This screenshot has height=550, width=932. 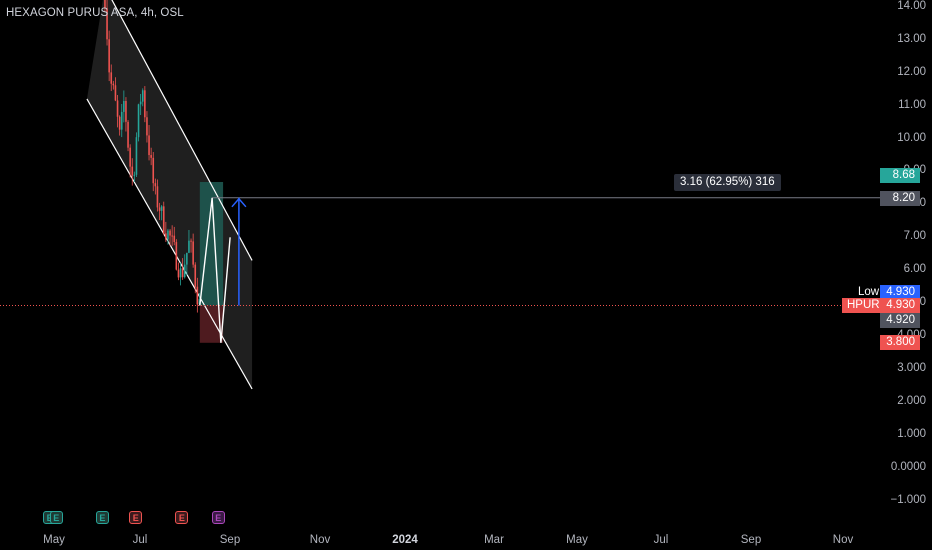 What do you see at coordinates (239, 202) in the screenshot?
I see `measure-arrow-head` at bounding box center [239, 202].